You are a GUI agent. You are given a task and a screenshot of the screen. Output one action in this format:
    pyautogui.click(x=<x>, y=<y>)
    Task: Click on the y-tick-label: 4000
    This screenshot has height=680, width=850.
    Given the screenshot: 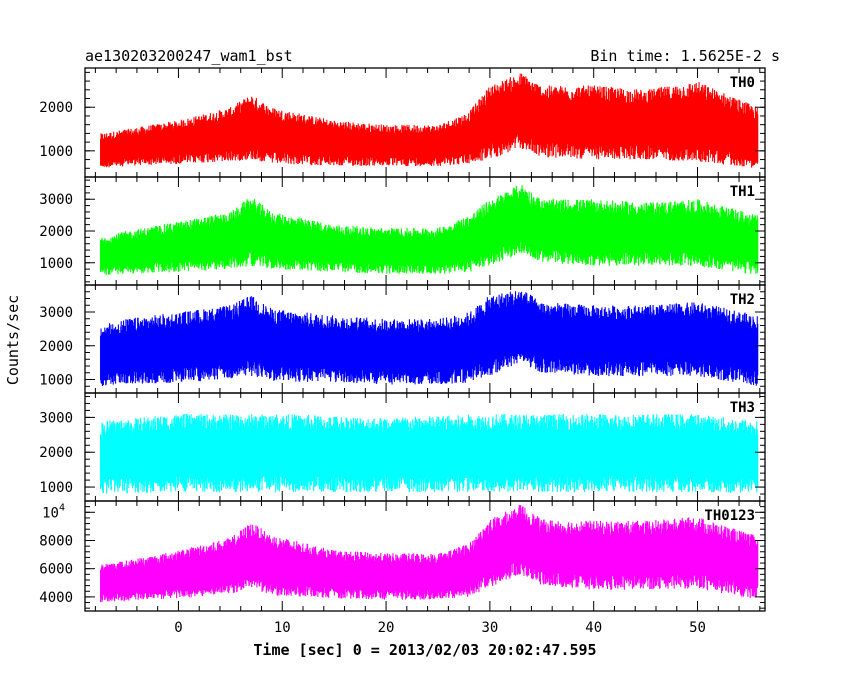 What is the action you would take?
    pyautogui.click(x=56, y=598)
    